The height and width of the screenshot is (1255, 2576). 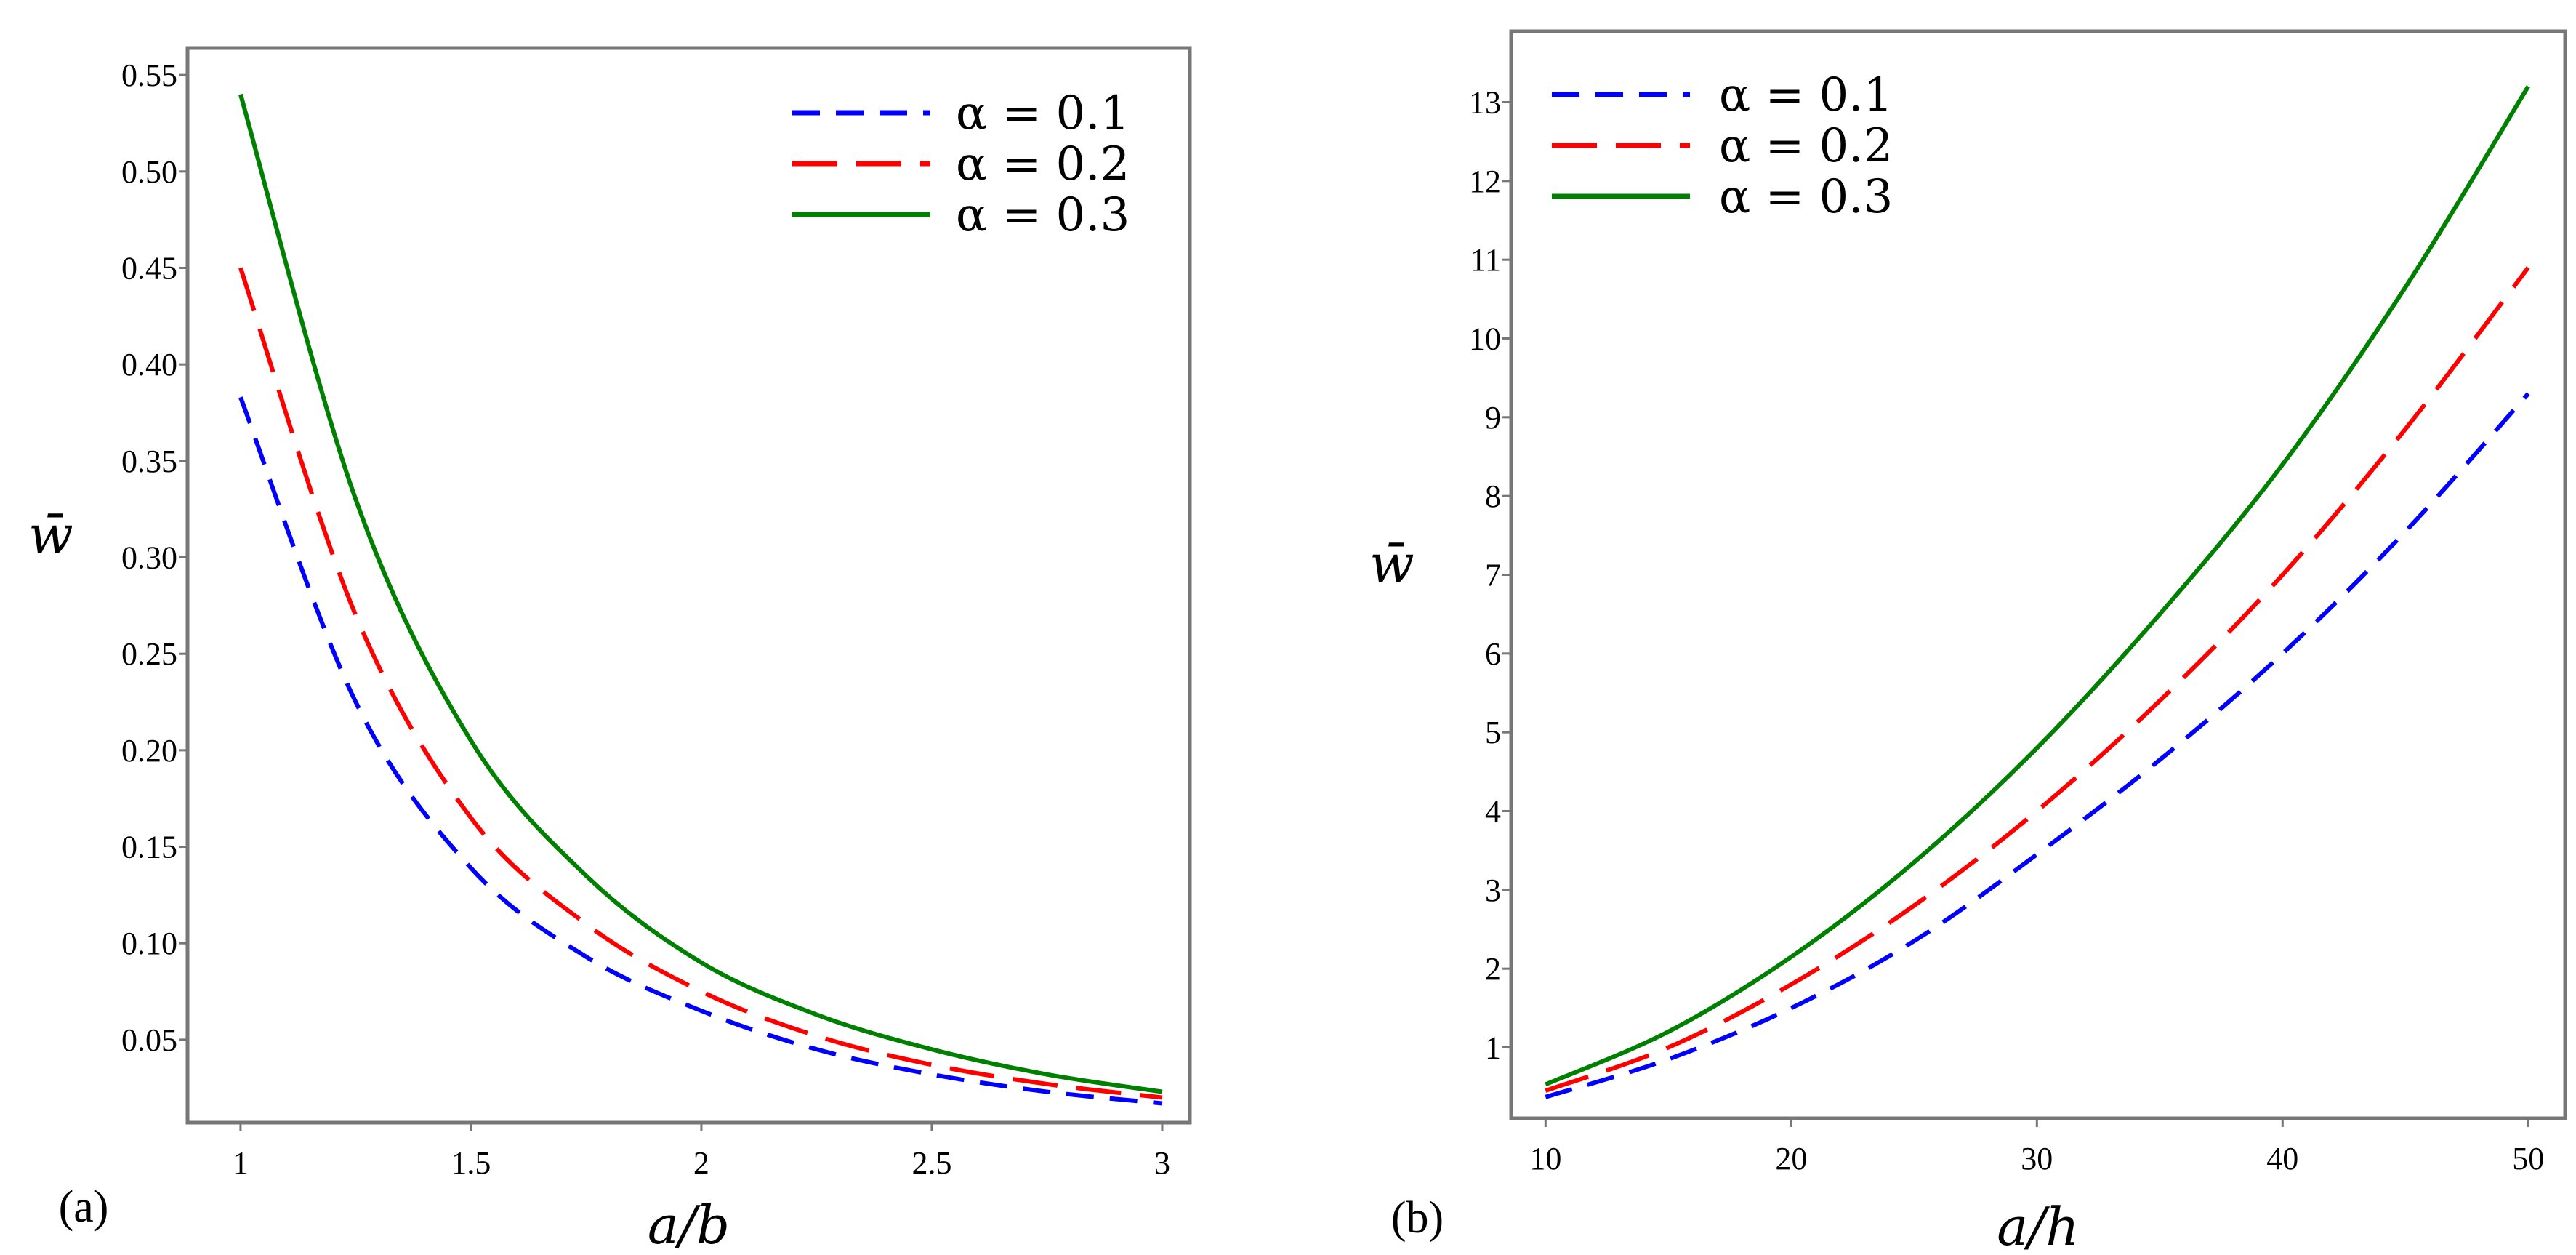 I want to click on y-tick-label: 8, so click(x=1493, y=496).